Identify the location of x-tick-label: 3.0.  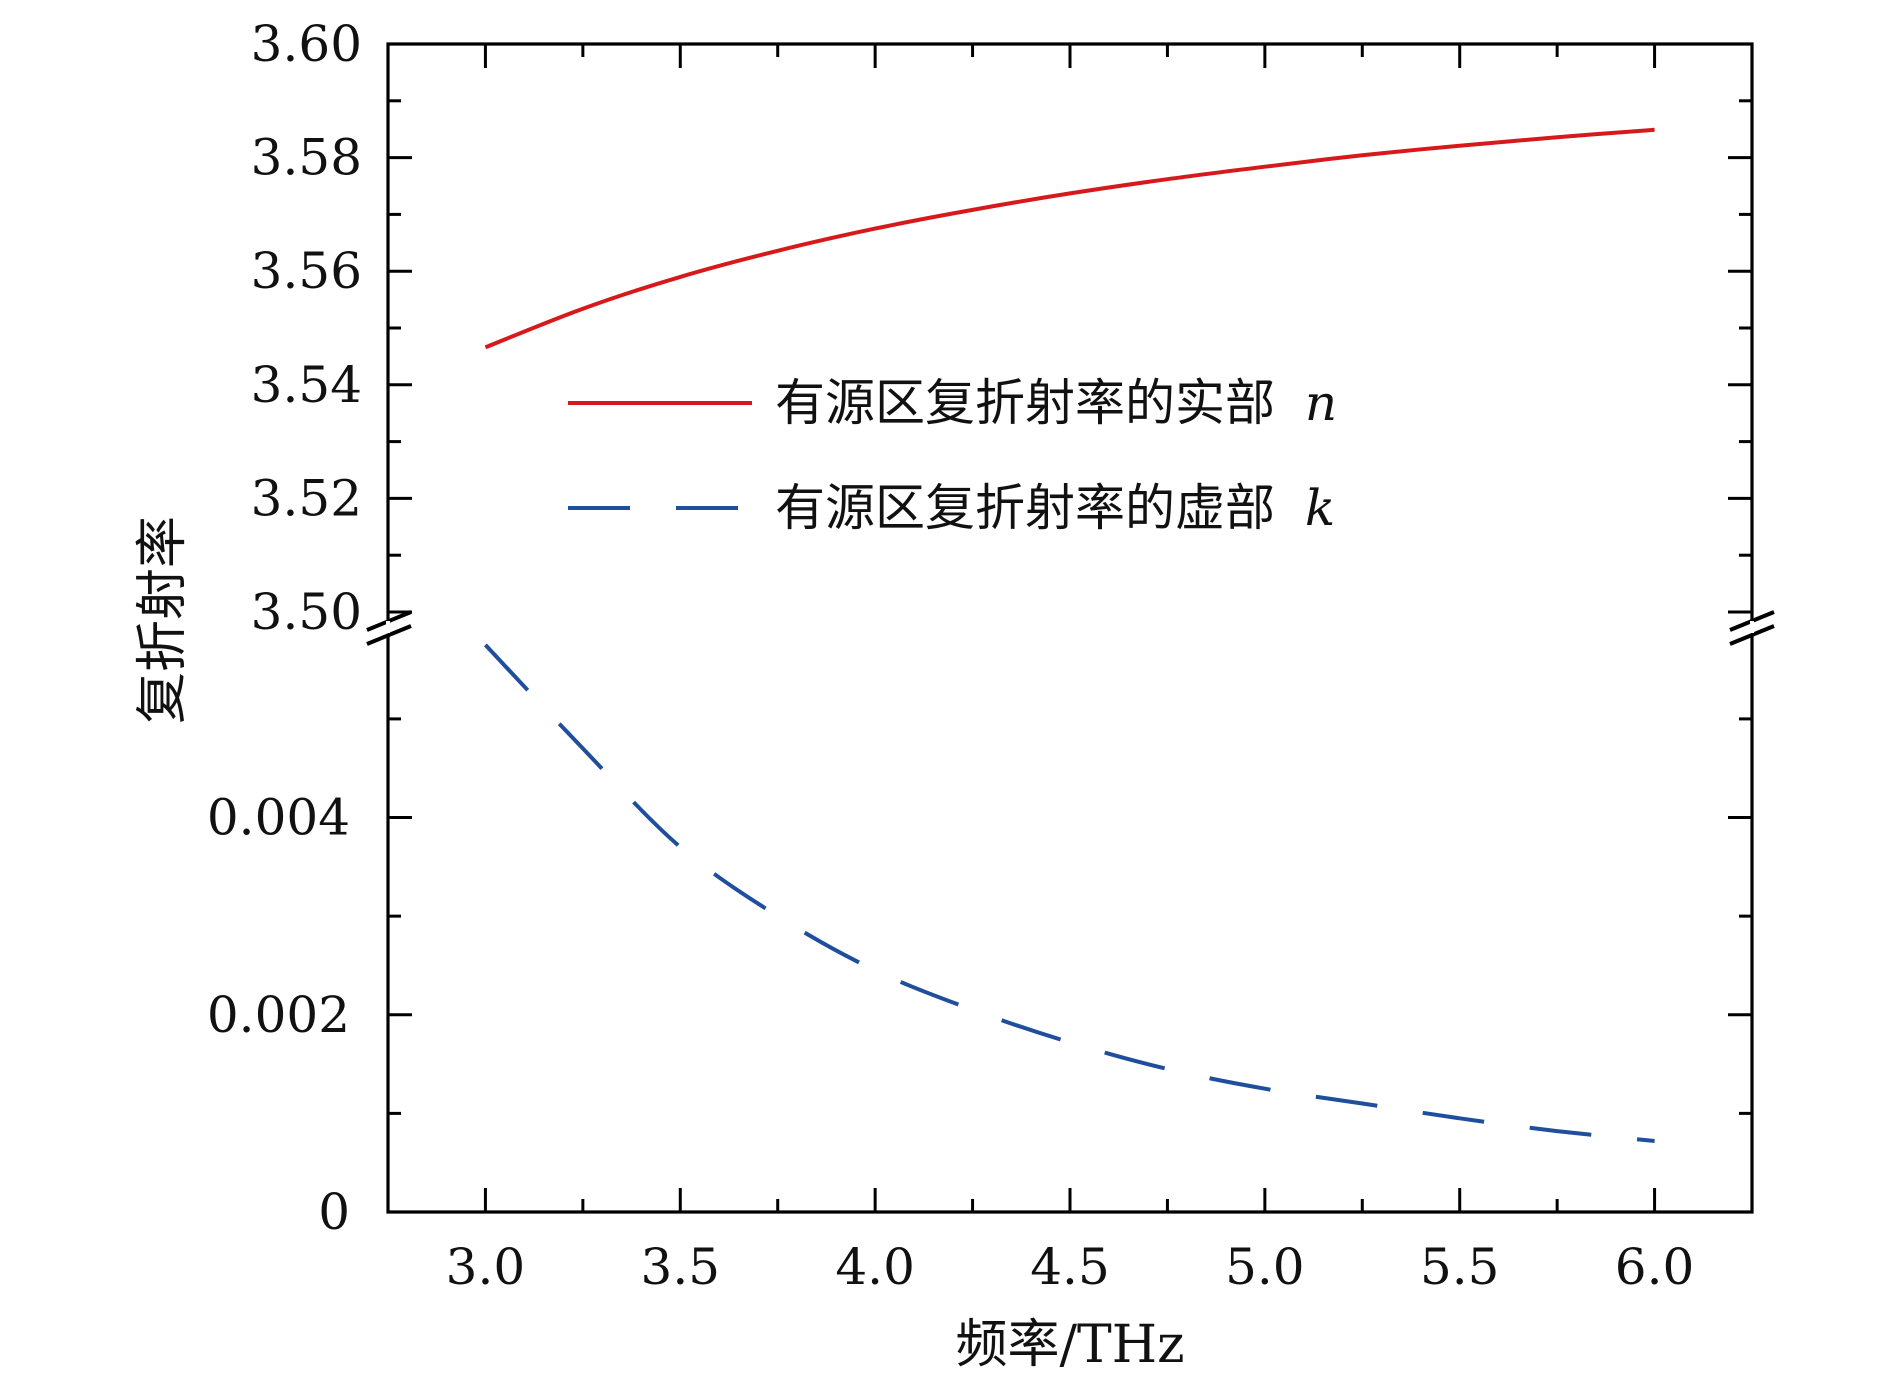
(486, 1267).